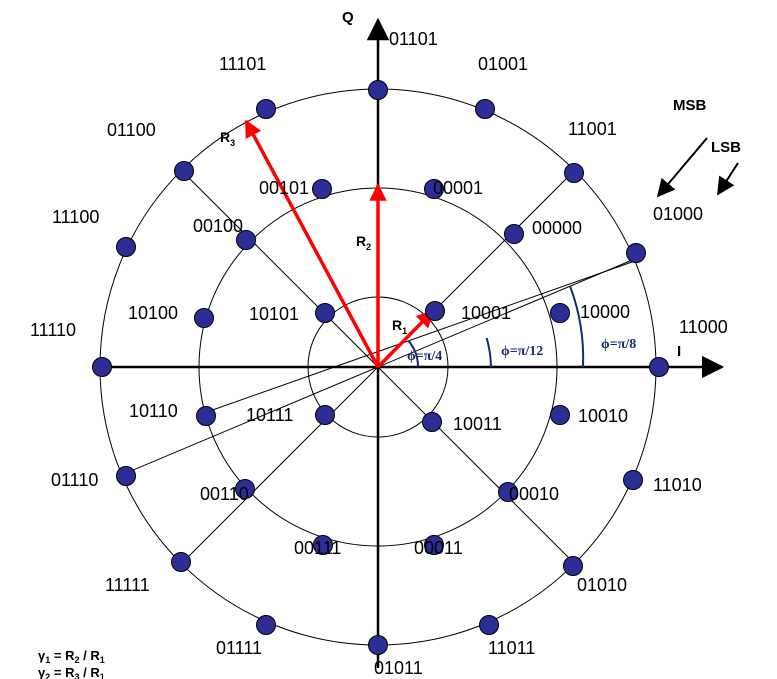 The height and width of the screenshot is (679, 777). What do you see at coordinates (239, 648) in the screenshot?
I see `symbol-label-01111: 01111` at bounding box center [239, 648].